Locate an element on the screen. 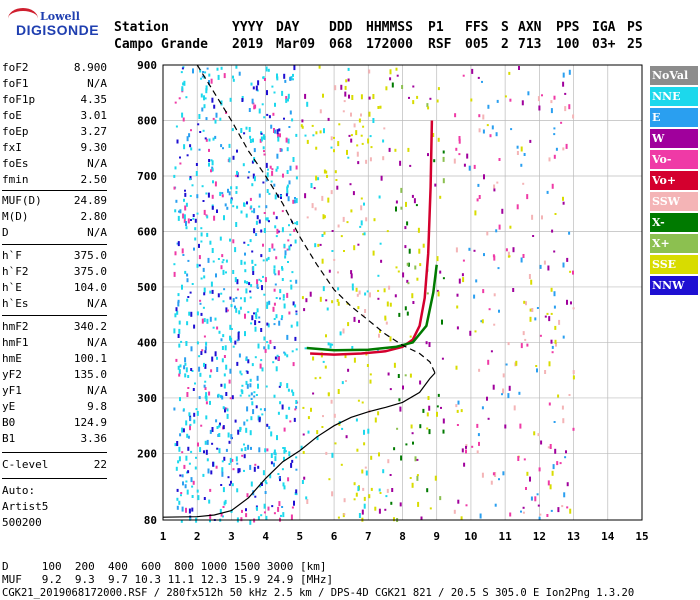  param-separator is located at coordinates (54, 478).